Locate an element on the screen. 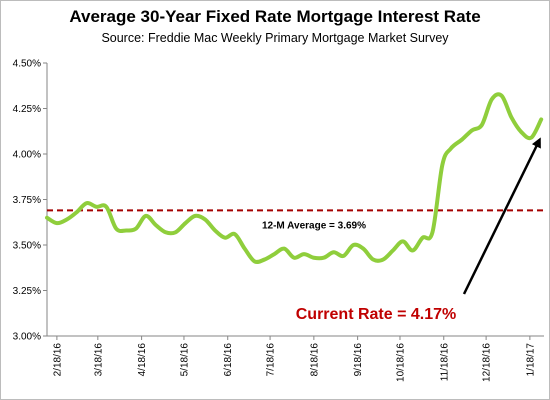 The height and width of the screenshot is (400, 550). x-tick-label: 7/18/16 is located at coordinates (271, 360).